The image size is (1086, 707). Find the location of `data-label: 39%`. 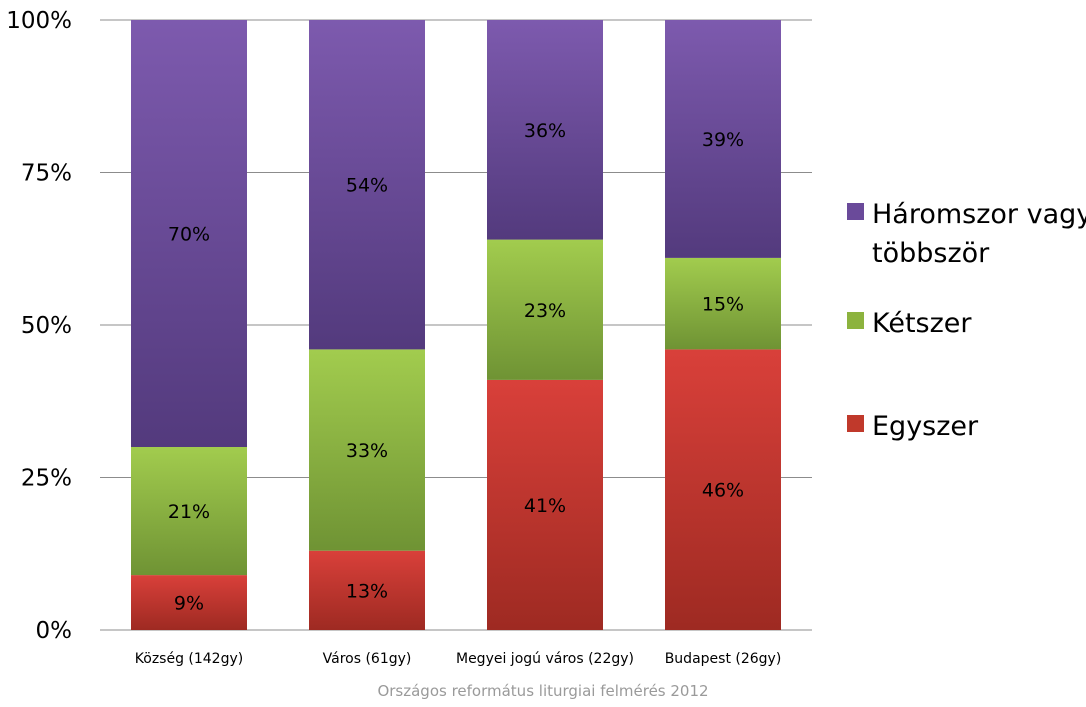

data-label: 39% is located at coordinates (723, 140).